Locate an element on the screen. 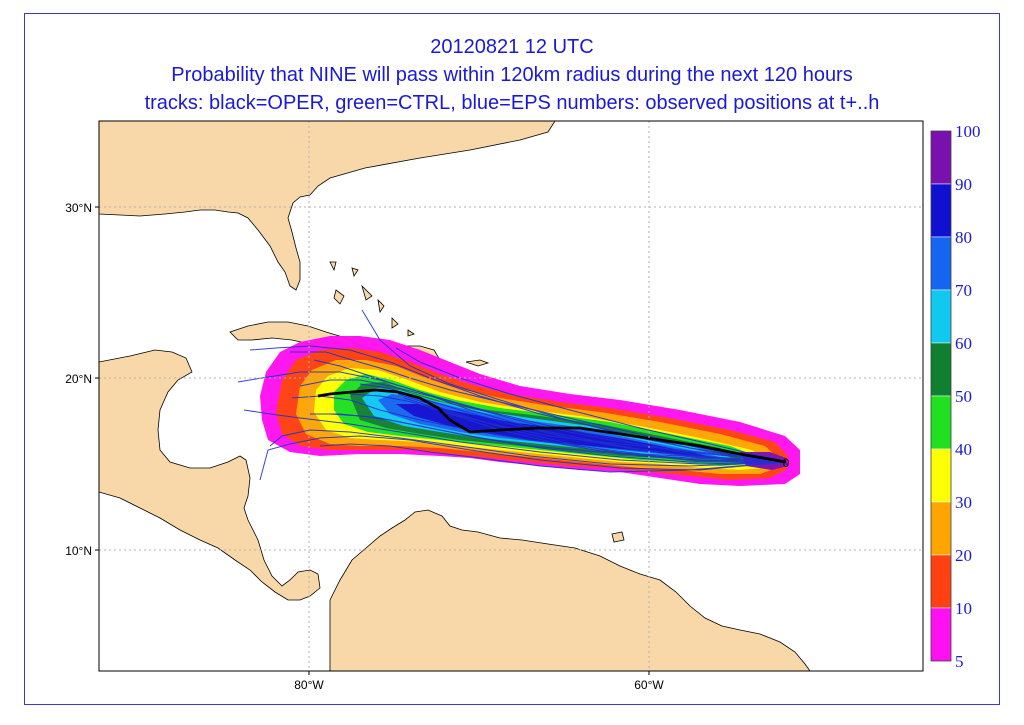 The height and width of the screenshot is (725, 1024). colorbar-label: 90 is located at coordinates (963, 184).